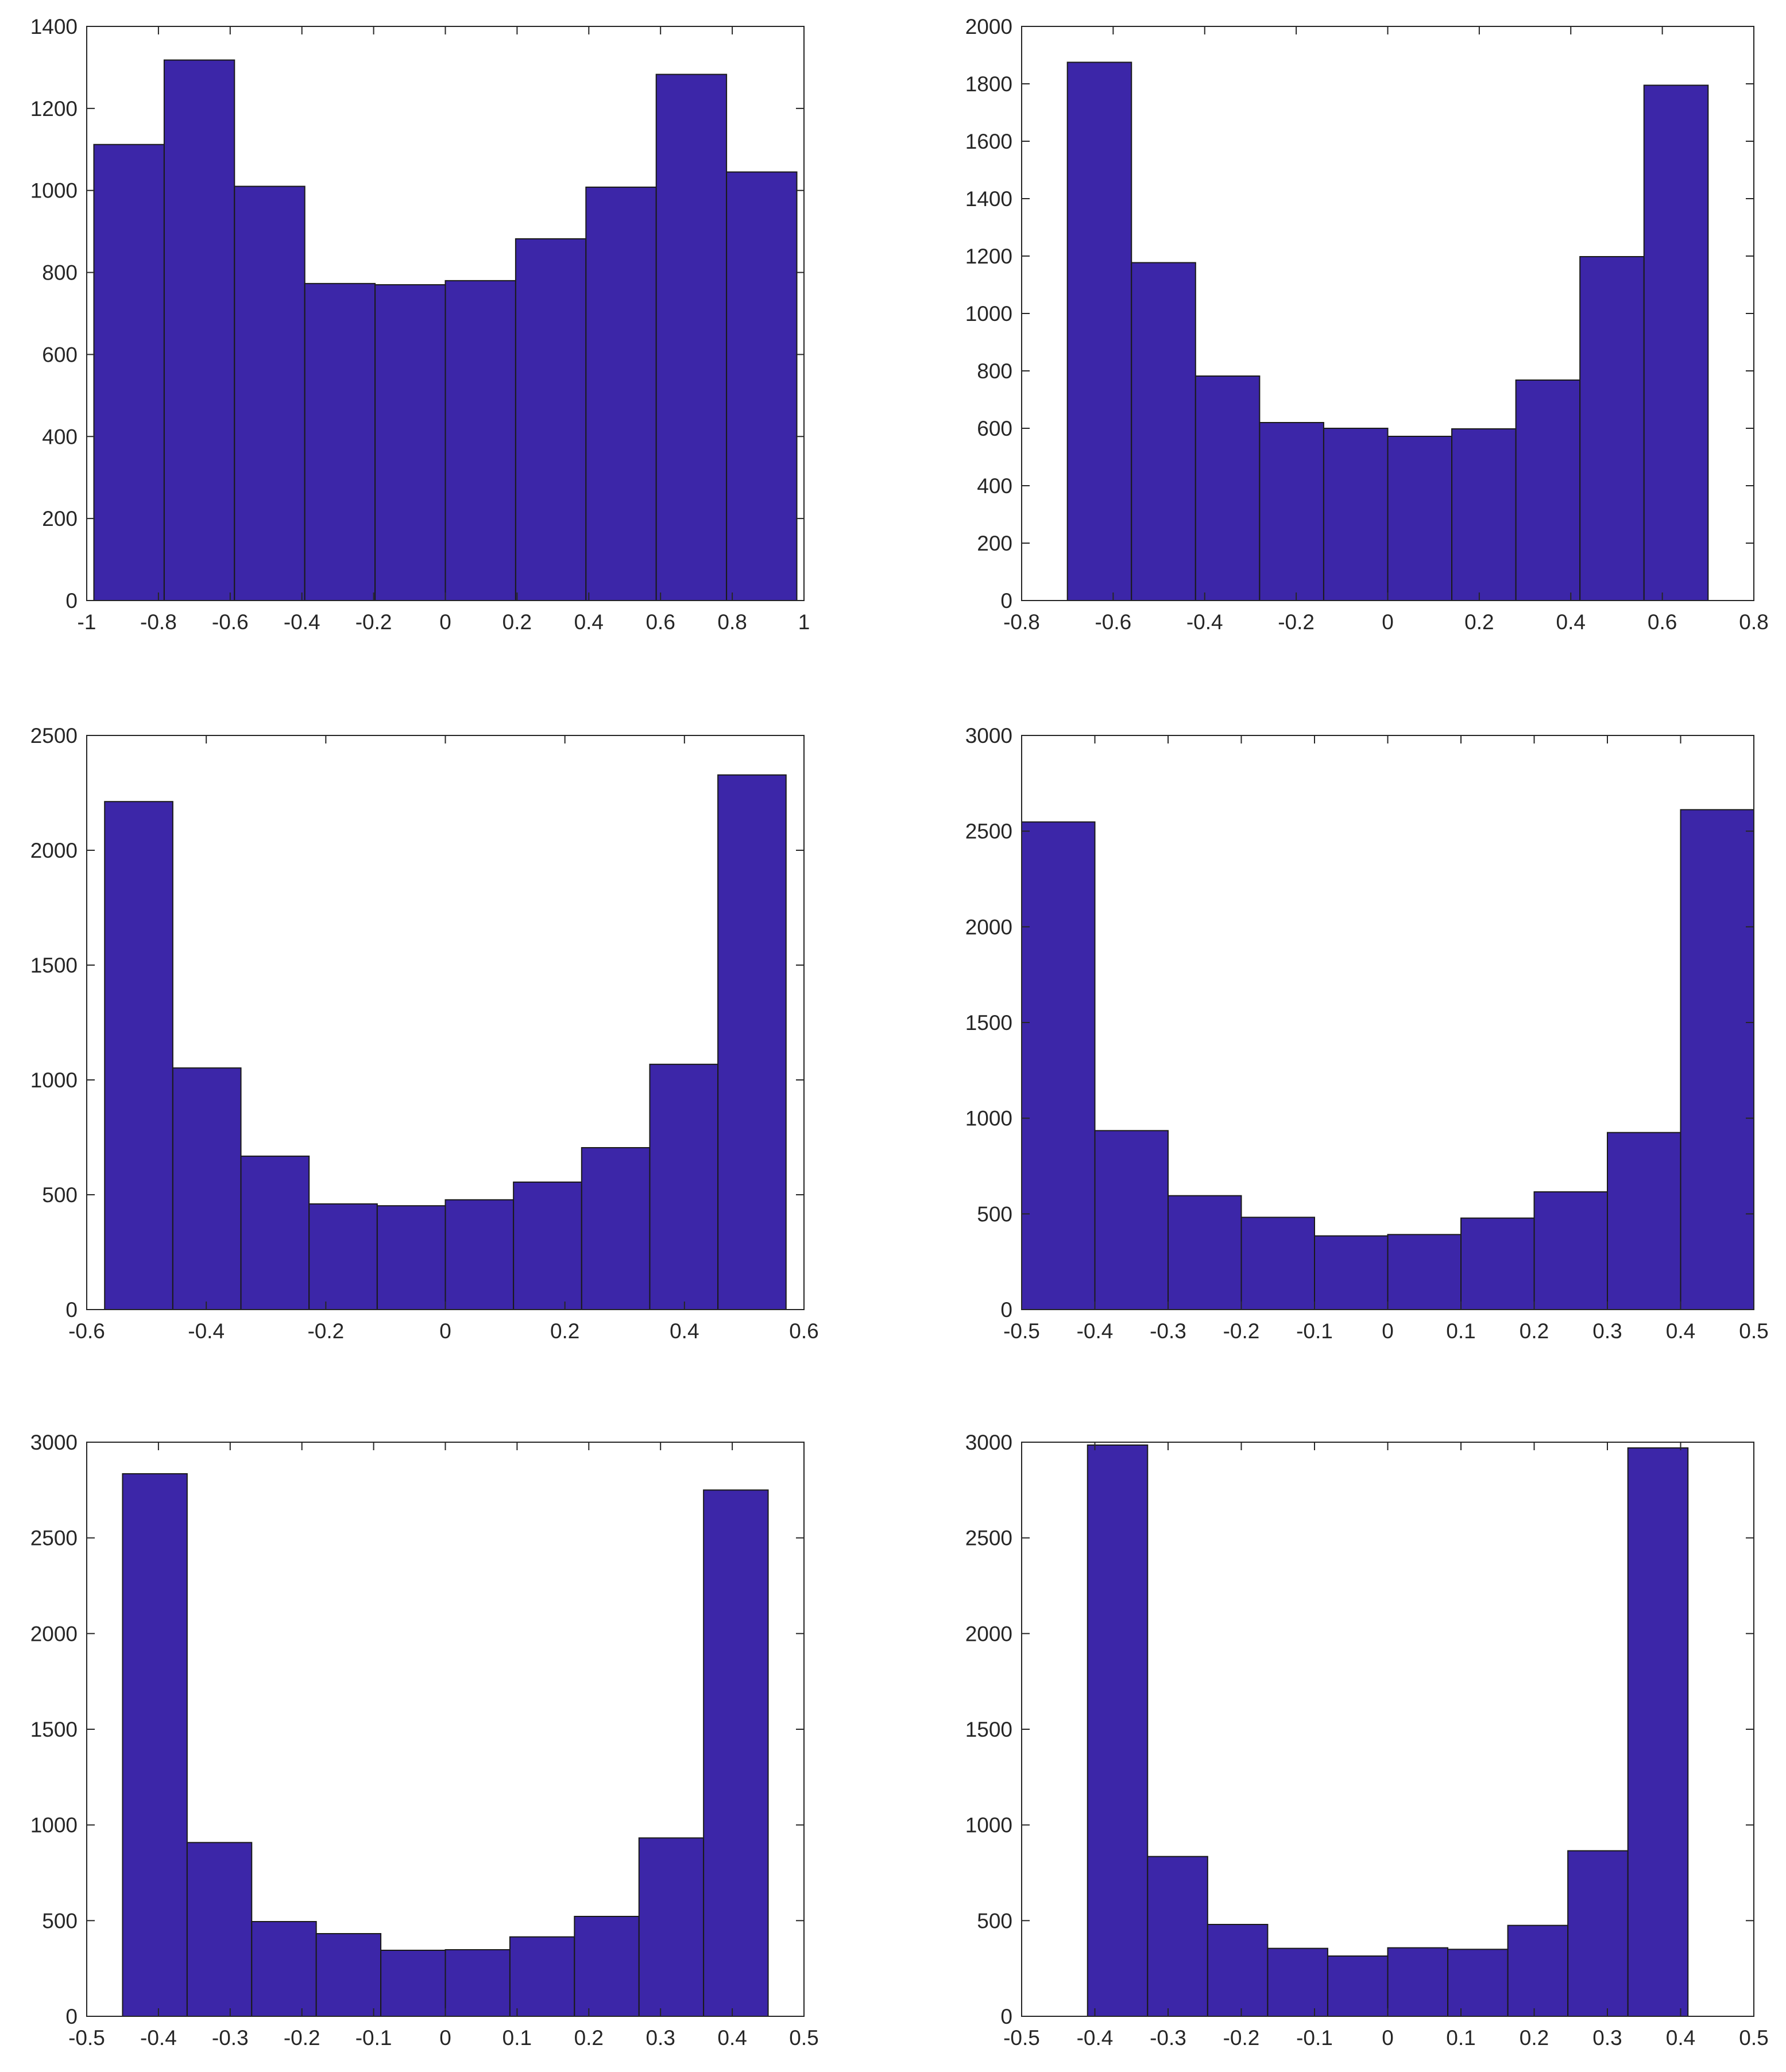 The image size is (1786, 2072). Describe the element at coordinates (1753, 2038) in the screenshot. I see `x-tick-label: 0.5` at that location.